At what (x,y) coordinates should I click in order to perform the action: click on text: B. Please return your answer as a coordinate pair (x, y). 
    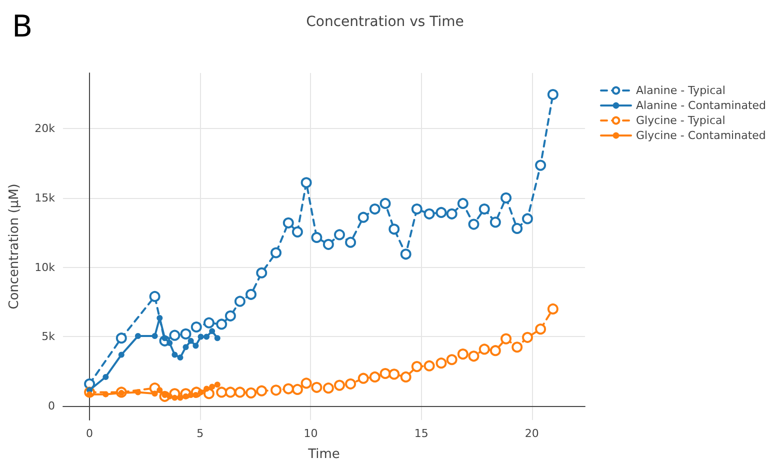
    Looking at the image, I should click on (22, 27).